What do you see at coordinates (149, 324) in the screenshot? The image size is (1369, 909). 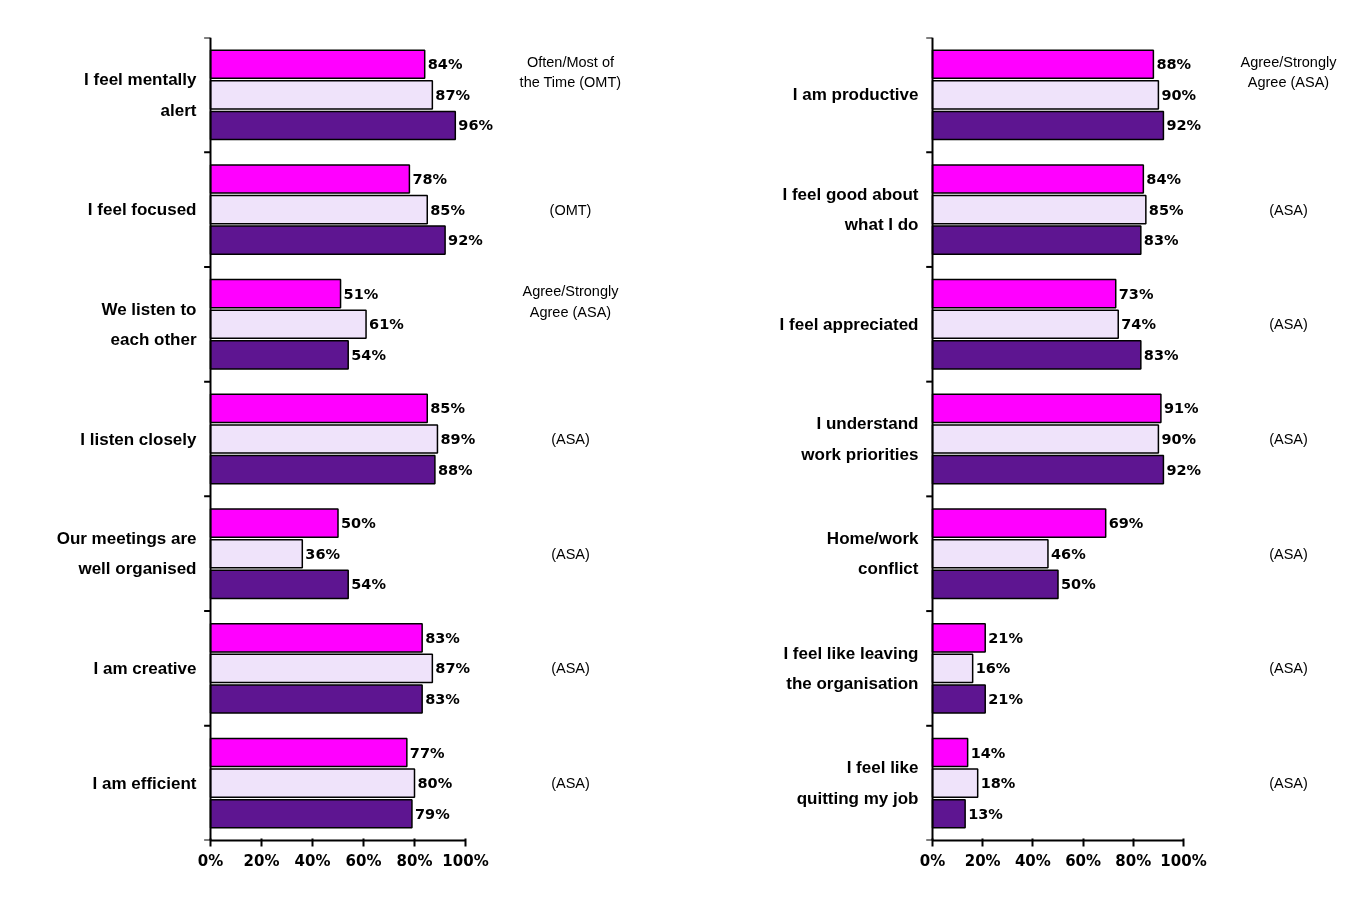 I see `y-tick-label: We listen to each other` at bounding box center [149, 324].